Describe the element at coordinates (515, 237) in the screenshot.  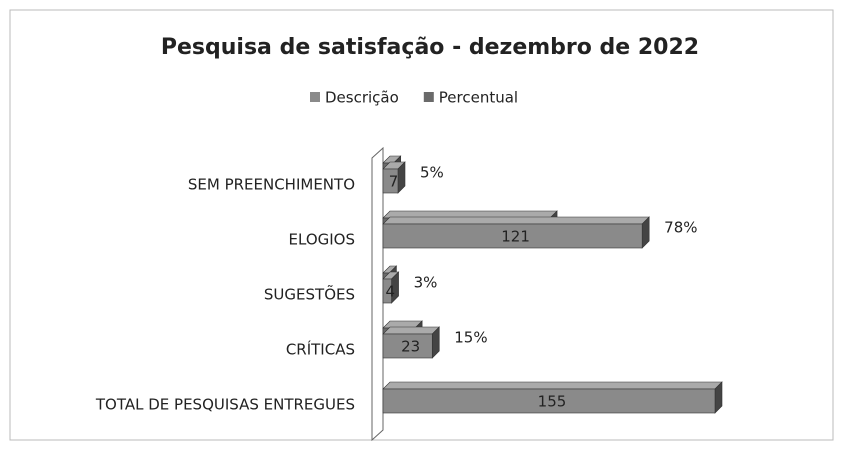
I see `data-label: 121` at that location.